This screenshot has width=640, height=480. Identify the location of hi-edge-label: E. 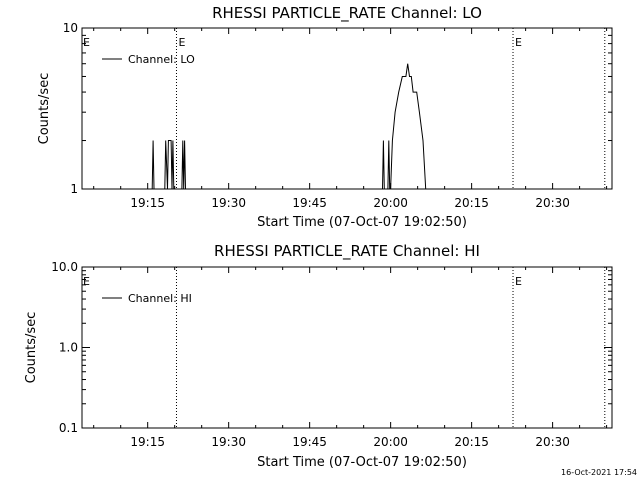
(86, 281).